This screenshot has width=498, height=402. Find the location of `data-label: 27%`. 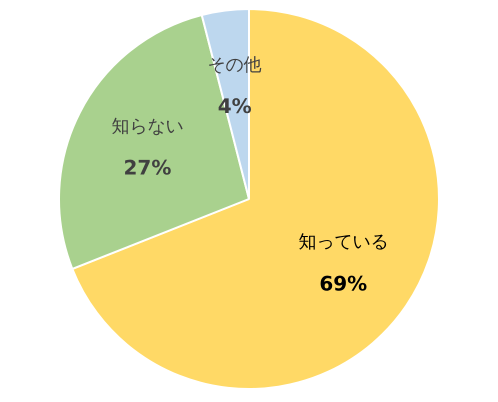

data-label: 27% is located at coordinates (147, 167).